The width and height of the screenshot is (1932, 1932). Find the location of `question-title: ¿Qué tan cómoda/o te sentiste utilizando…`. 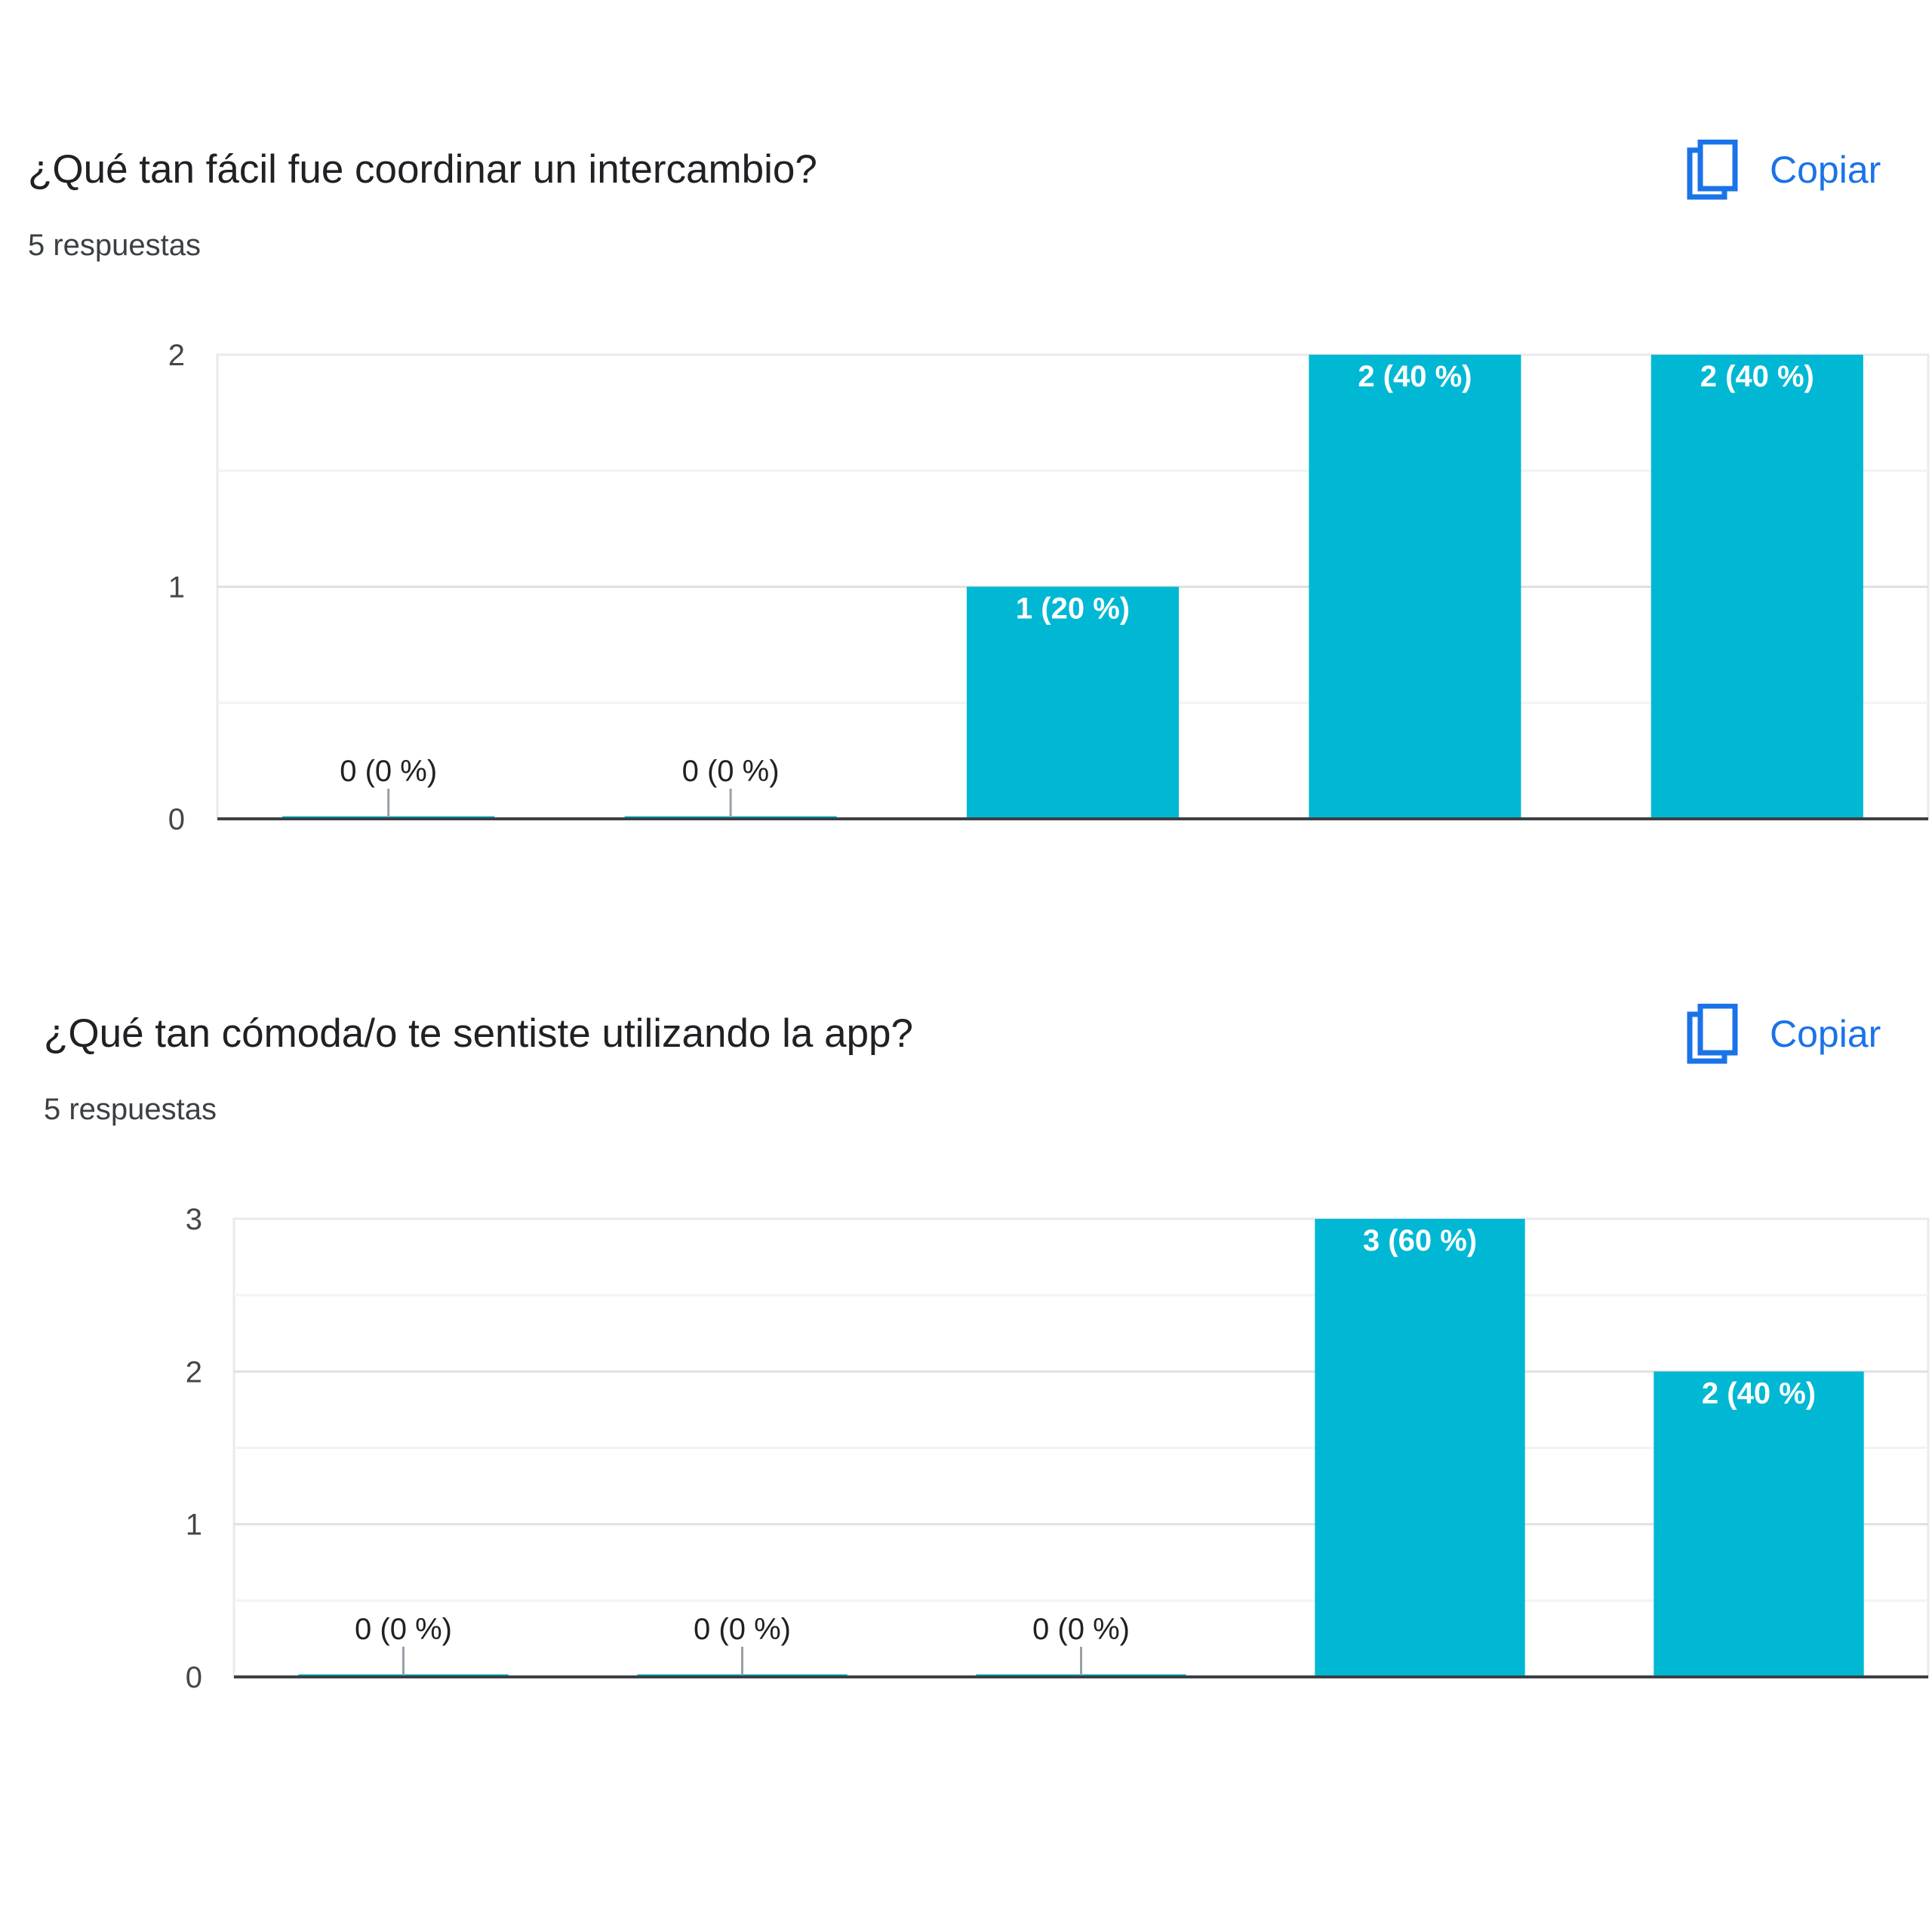

question-title: ¿Qué tan cómoda/o te sentiste utilizando… is located at coordinates (478, 1033).